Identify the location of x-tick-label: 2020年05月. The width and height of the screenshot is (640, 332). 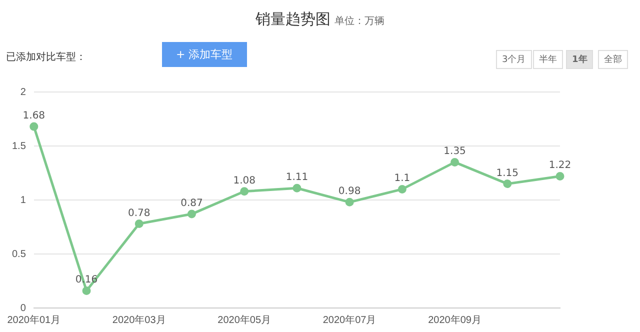
(245, 320).